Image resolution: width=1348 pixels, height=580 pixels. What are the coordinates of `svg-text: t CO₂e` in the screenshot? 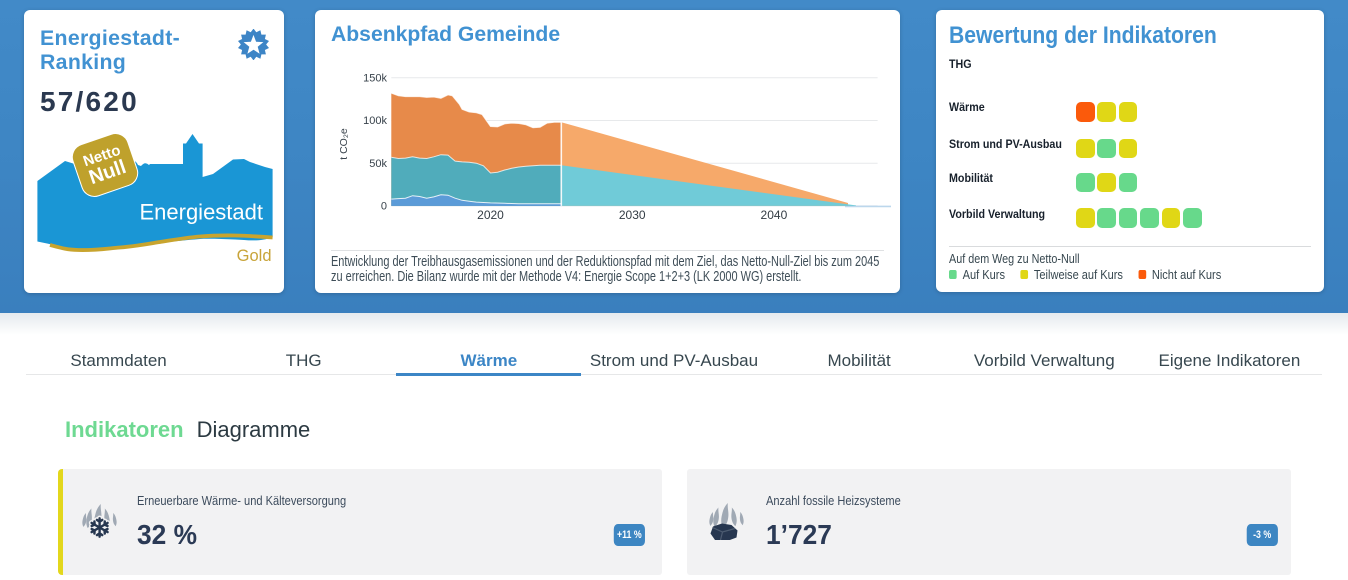 It's located at (344, 144).